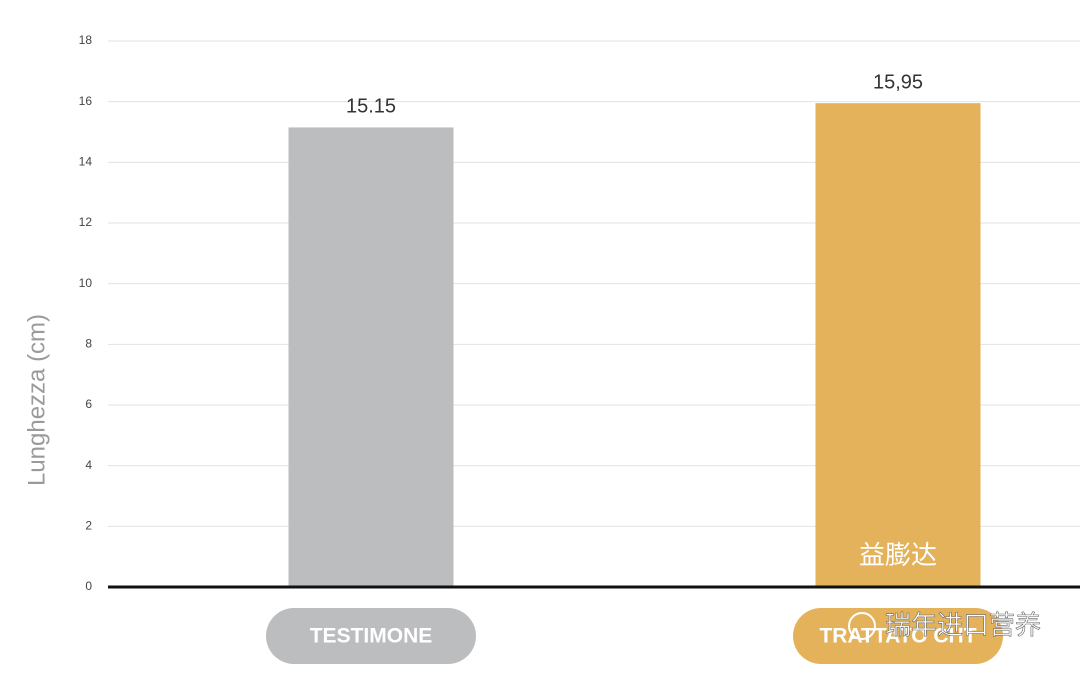  Describe the element at coordinates (898, 555) in the screenshot. I see `bar-inner-label: 益膨达` at that location.